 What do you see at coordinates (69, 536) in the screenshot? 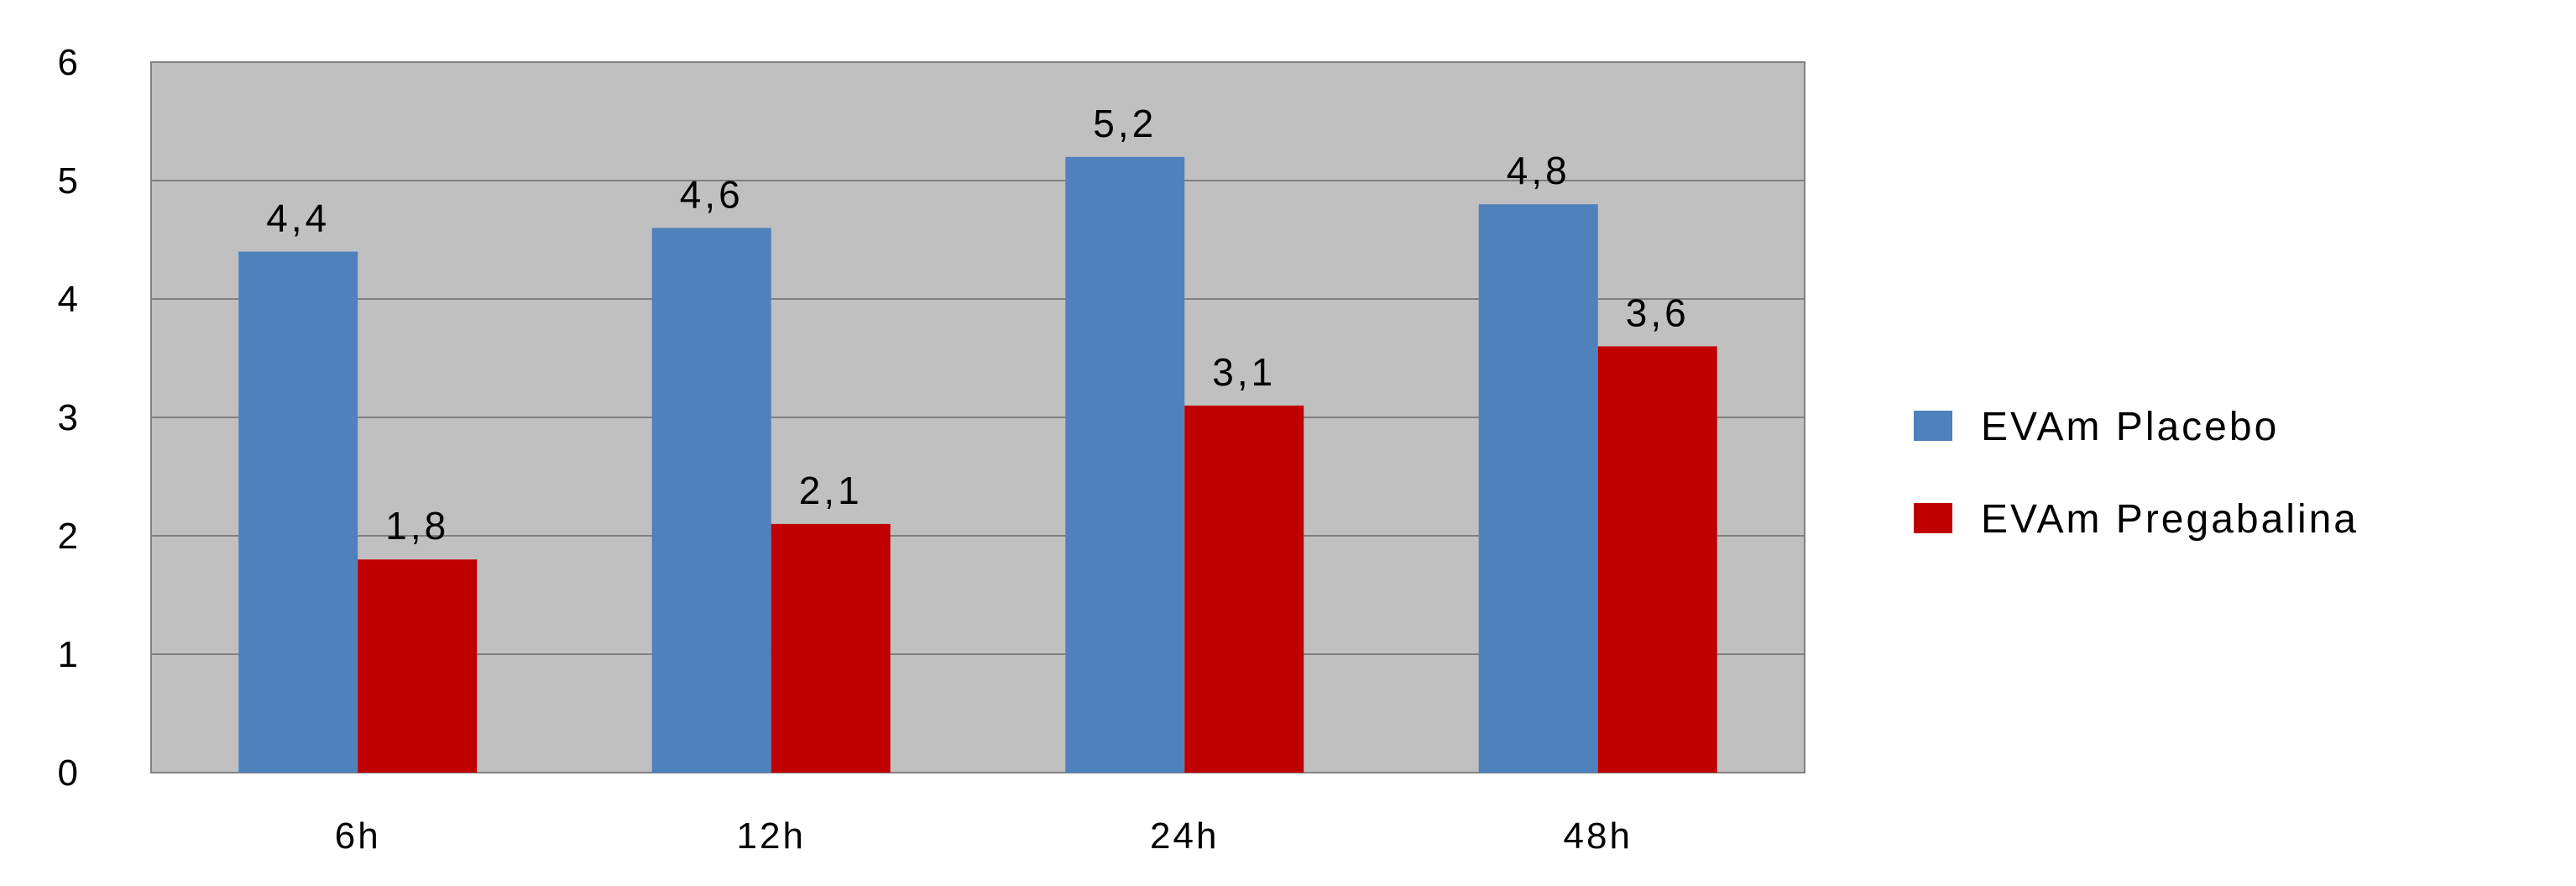
I see `y-tick-label: 2` at bounding box center [69, 536].